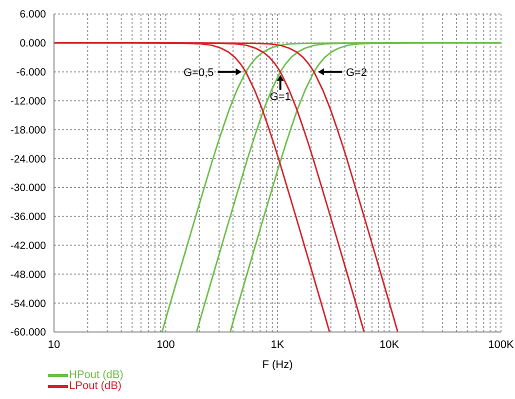  What do you see at coordinates (28, 217) in the screenshot?
I see `y-tick-label: -36.000` at bounding box center [28, 217].